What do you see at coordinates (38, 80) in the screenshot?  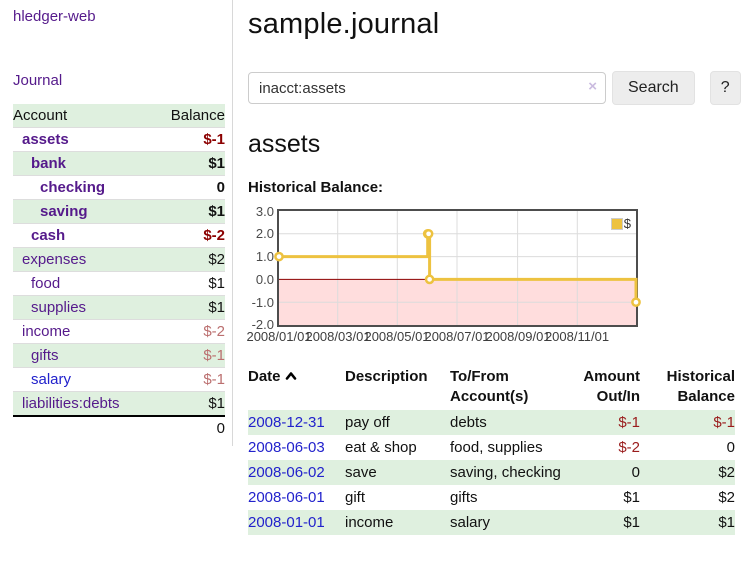 I see `sidebar-item-journal: Journal` at bounding box center [38, 80].